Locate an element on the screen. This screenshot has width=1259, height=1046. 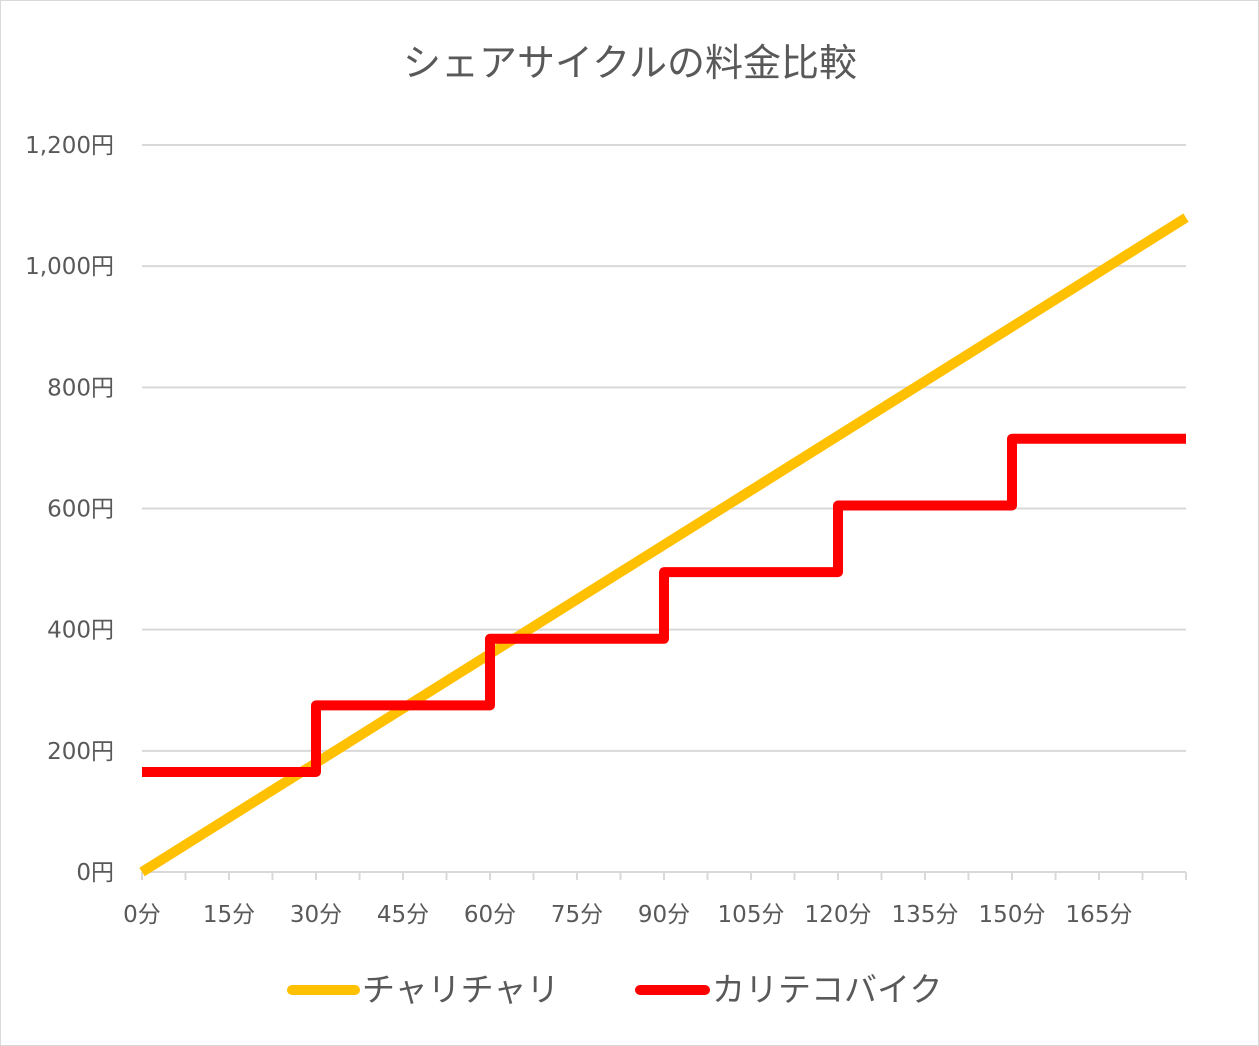
y-tick-label: 800円 is located at coordinates (80, 388).